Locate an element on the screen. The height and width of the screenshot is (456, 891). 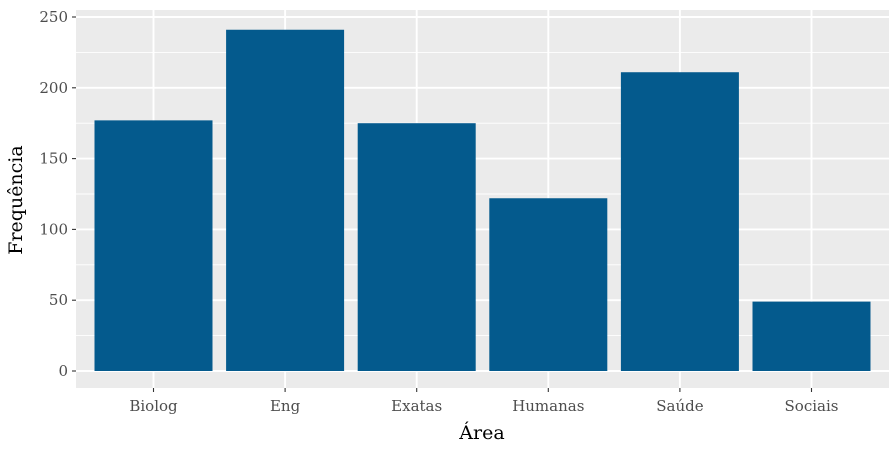
y-tick-label: 100 is located at coordinates (53, 229).